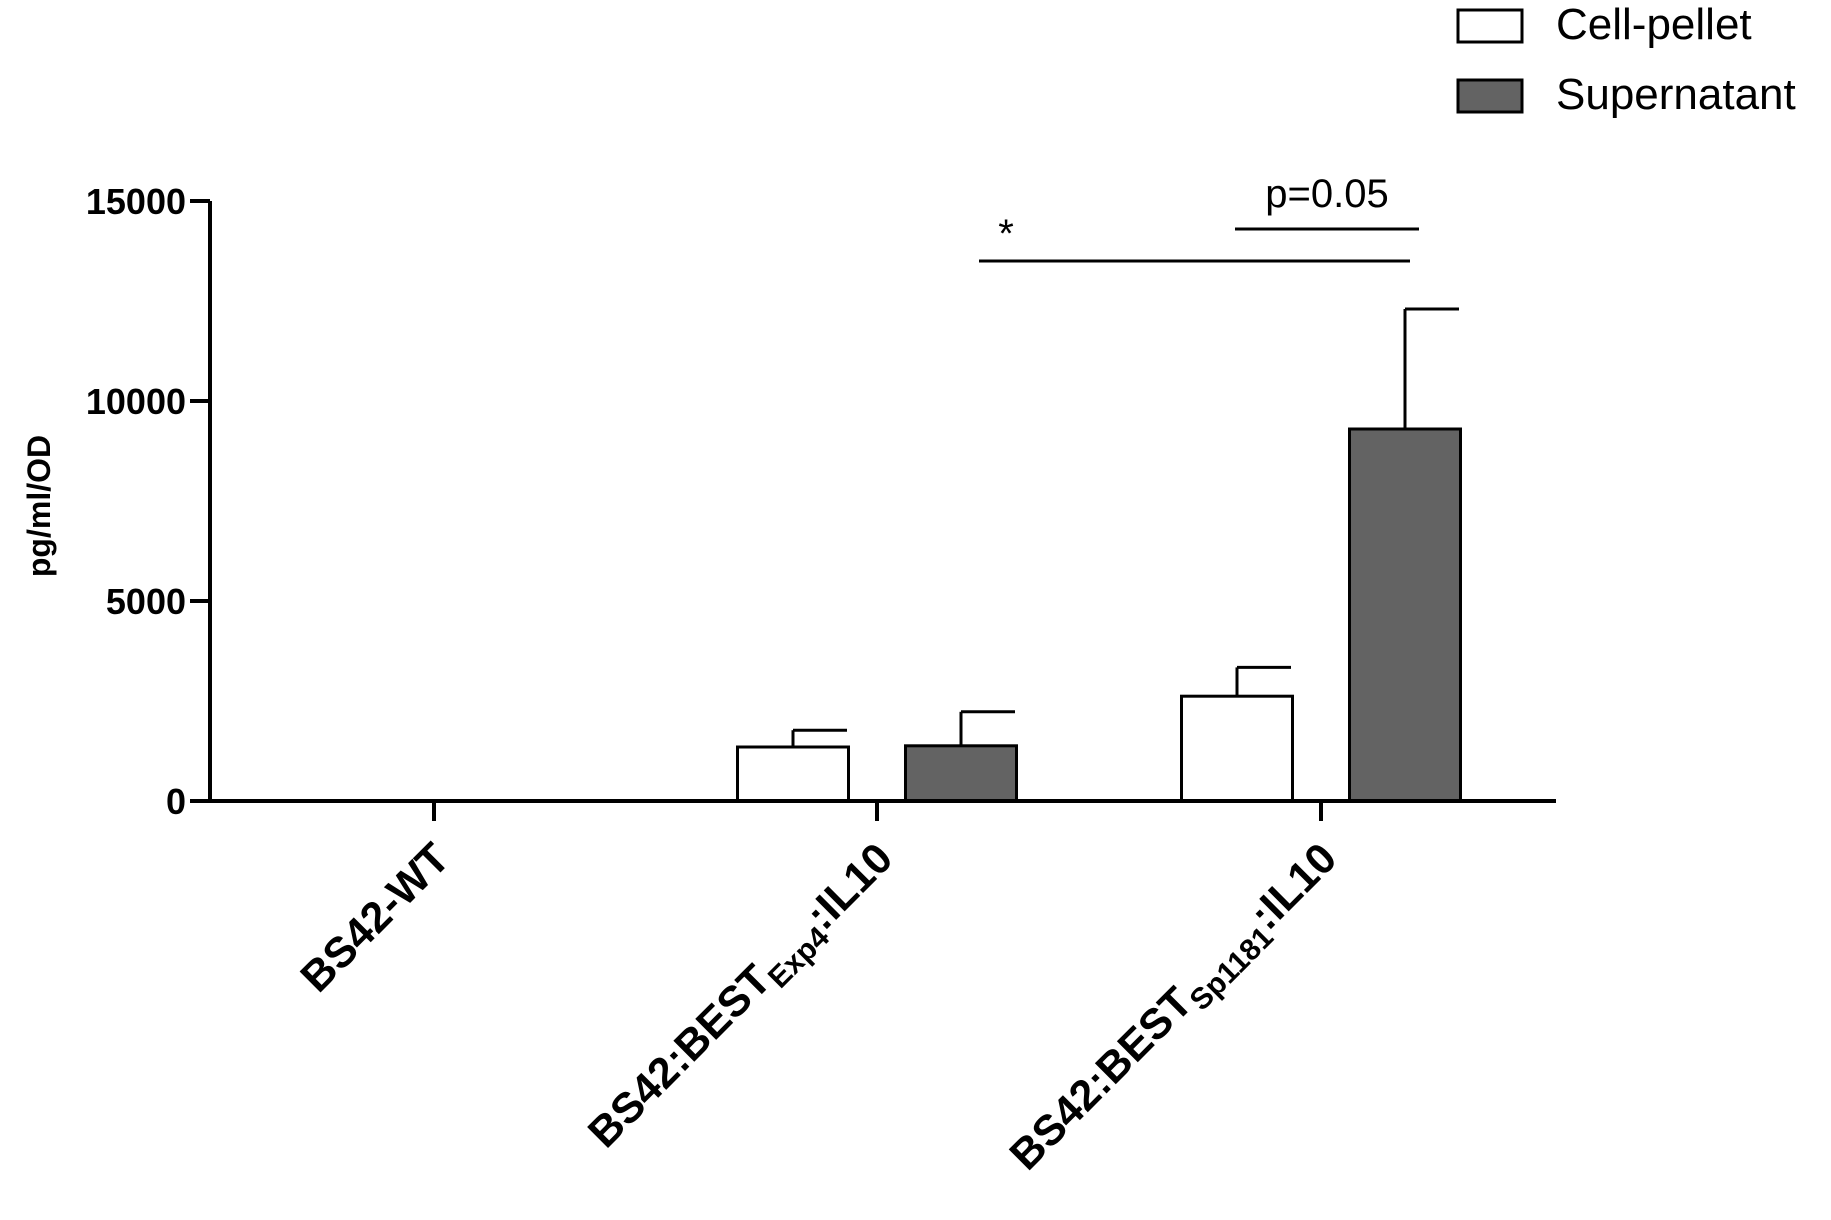  I want to click on legend-label: Cell-pellet, so click(1654, 24).